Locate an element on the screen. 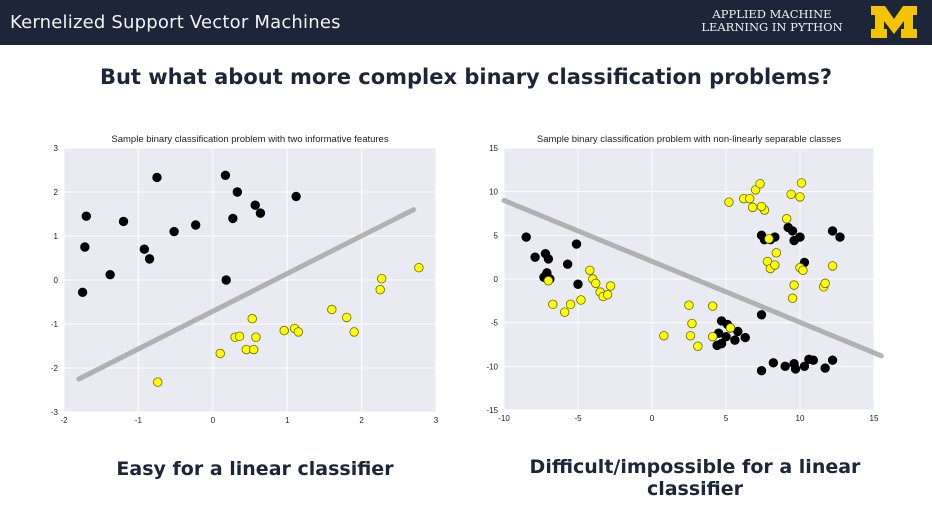 This screenshot has width=932, height=525. x-tick-label: 1 is located at coordinates (287, 420).